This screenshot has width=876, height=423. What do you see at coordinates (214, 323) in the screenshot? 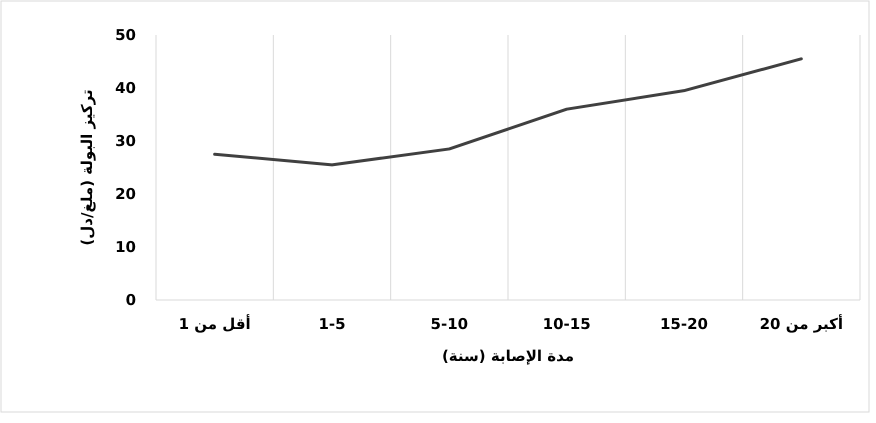
I see `x-tick-label: أقل من 1` at bounding box center [214, 323].